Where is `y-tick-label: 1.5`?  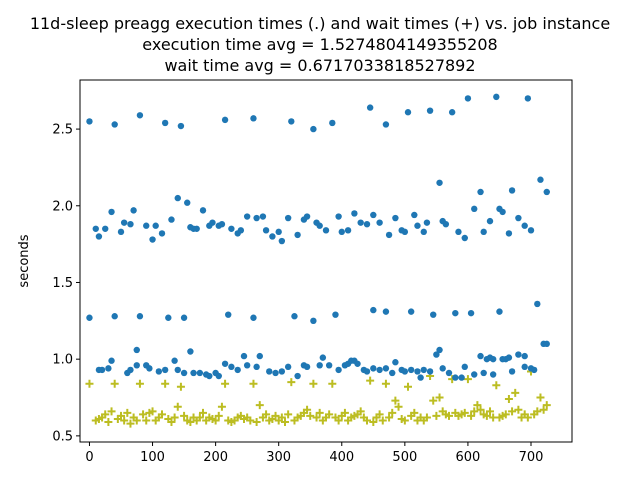 y-tick-label: 1.5 is located at coordinates (62, 283).